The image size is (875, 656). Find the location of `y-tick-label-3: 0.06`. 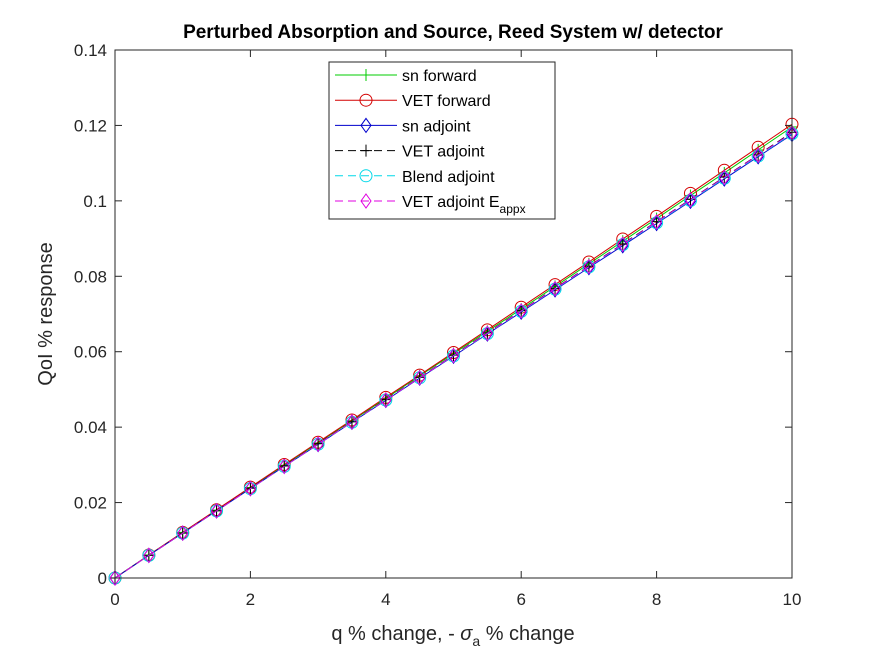

y-tick-label-3: 0.06 is located at coordinates (90, 352).